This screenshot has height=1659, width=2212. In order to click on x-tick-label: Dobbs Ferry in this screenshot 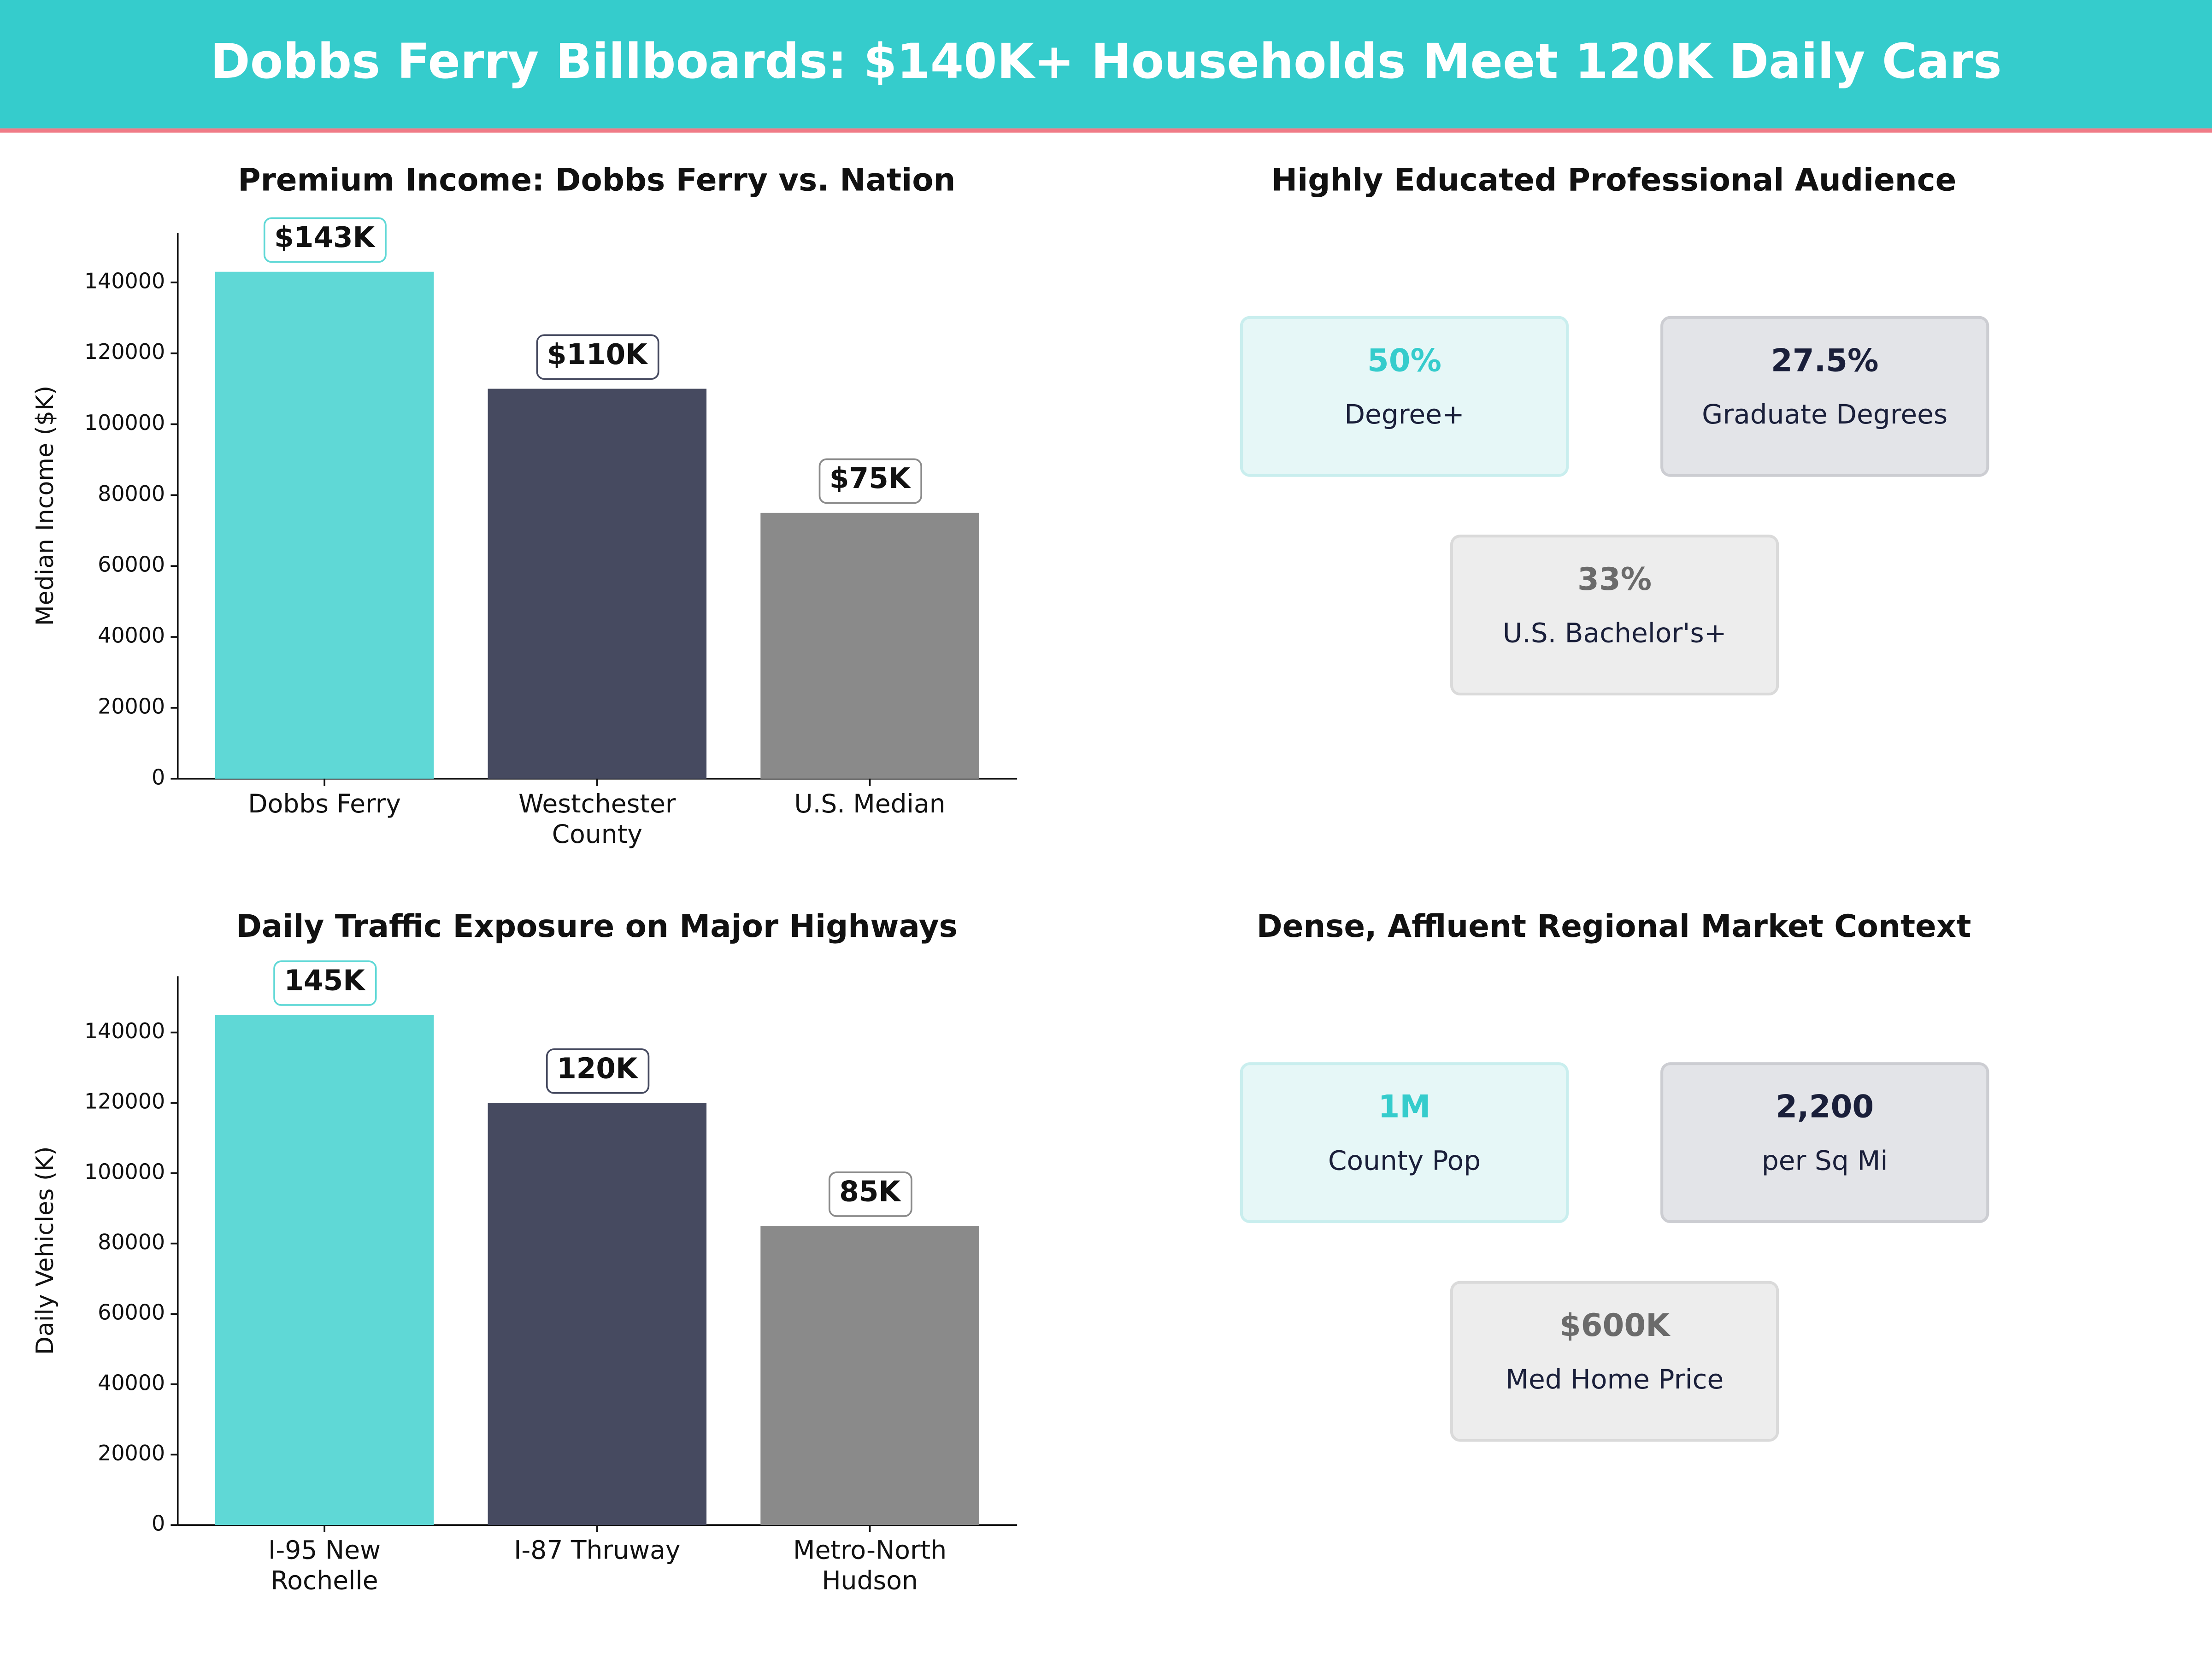, I will do `click(324, 803)`.